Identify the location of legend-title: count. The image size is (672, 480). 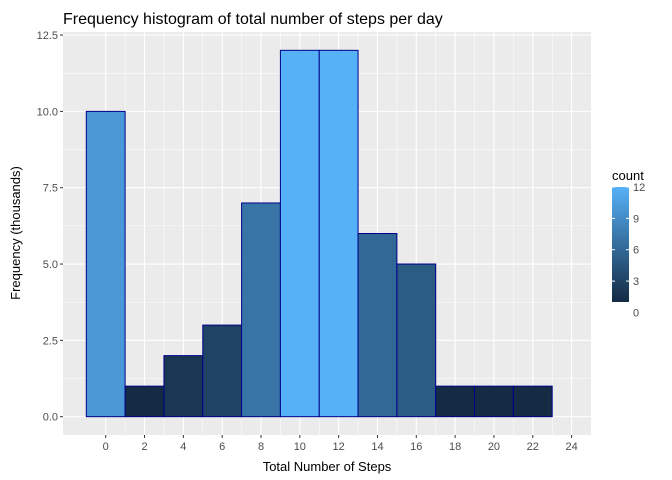
(628, 175).